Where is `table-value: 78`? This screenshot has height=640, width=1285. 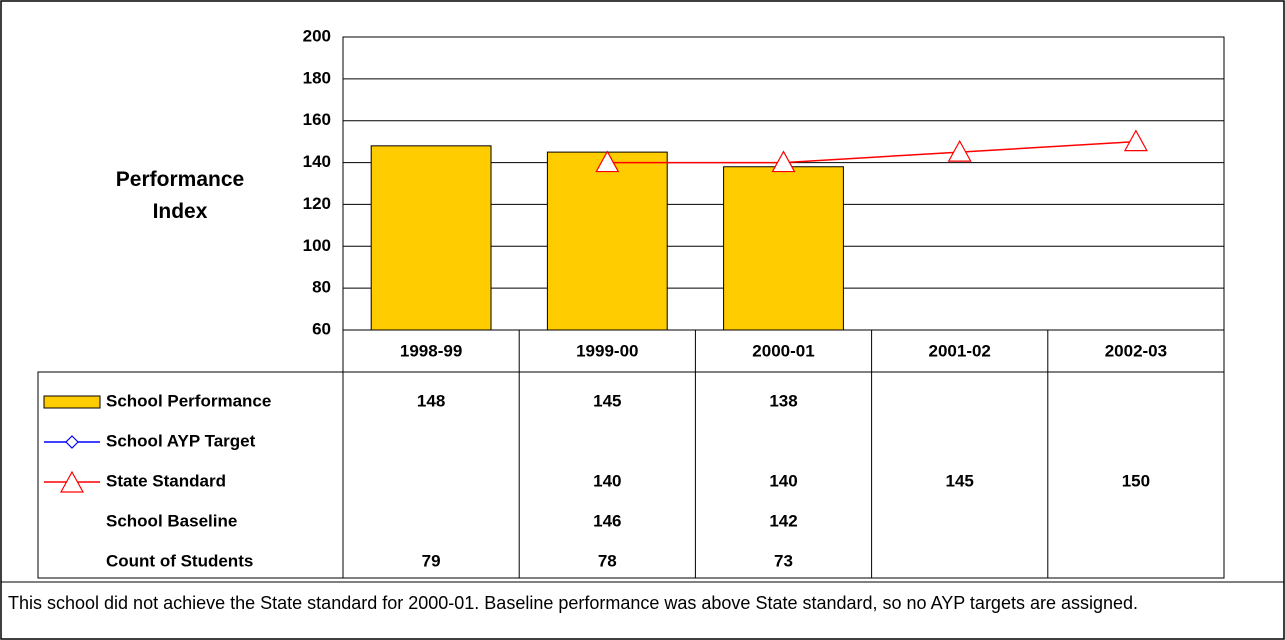
table-value: 78 is located at coordinates (607, 560).